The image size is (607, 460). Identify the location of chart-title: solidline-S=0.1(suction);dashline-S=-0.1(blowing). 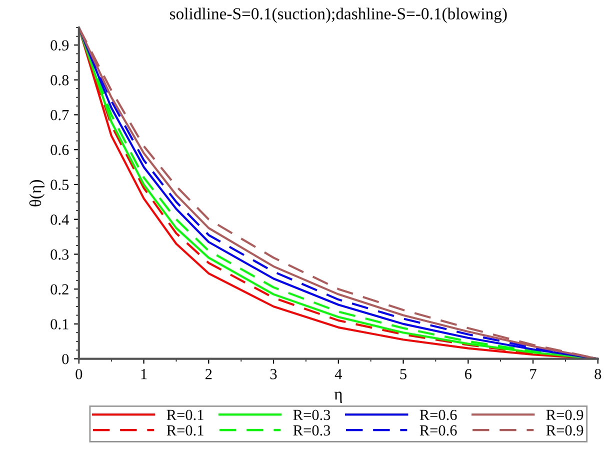
(338, 15).